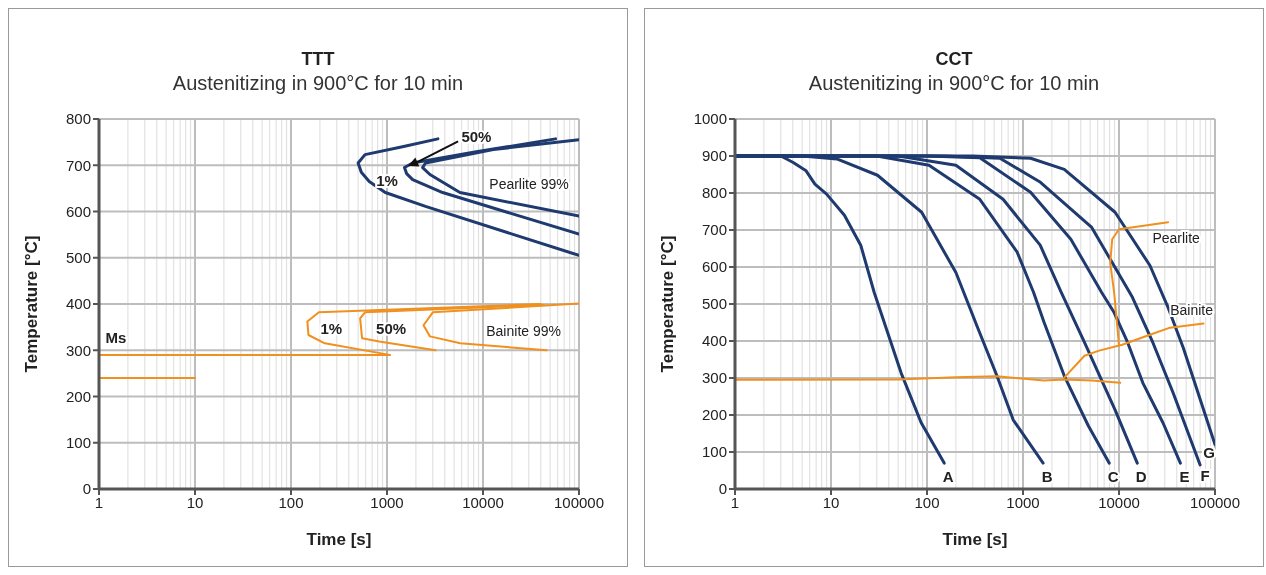 This screenshot has height=575, width=1266. Describe the element at coordinates (1205, 476) in the screenshot. I see `series-label: F` at that location.